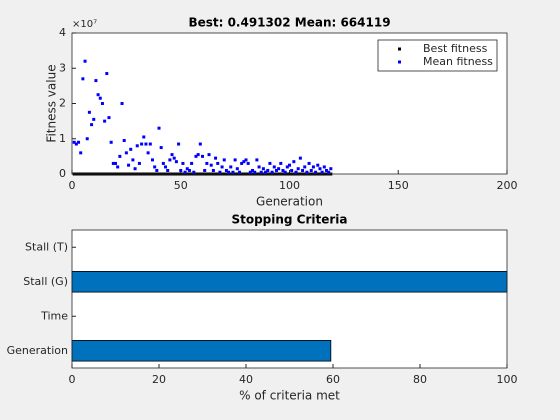  I want to click on chart-title: Best: 0.491302 Mean: 664119, so click(289, 23).